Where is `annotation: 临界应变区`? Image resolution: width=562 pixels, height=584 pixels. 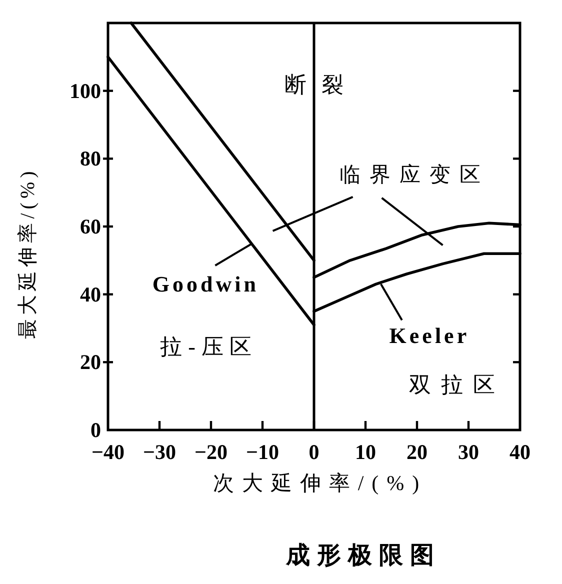 annotation: 临界应变区 is located at coordinates (414, 174).